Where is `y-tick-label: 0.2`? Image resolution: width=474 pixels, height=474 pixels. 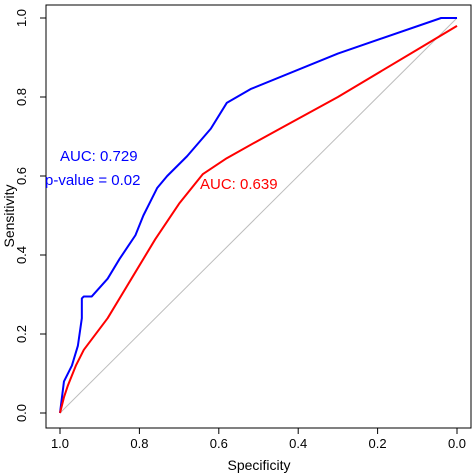
y-tick-label: 0.2 is located at coordinates (21, 334).